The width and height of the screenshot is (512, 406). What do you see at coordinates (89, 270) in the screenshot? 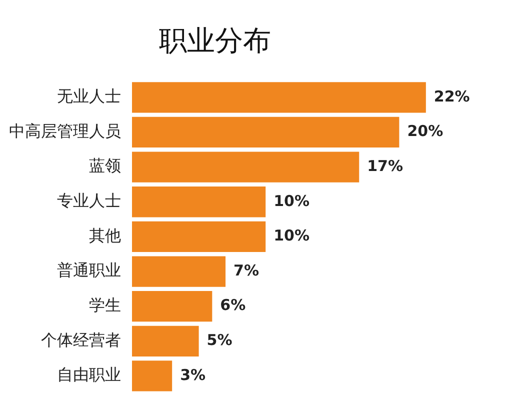
I see `y-tick-label: 普通职业` at bounding box center [89, 270].